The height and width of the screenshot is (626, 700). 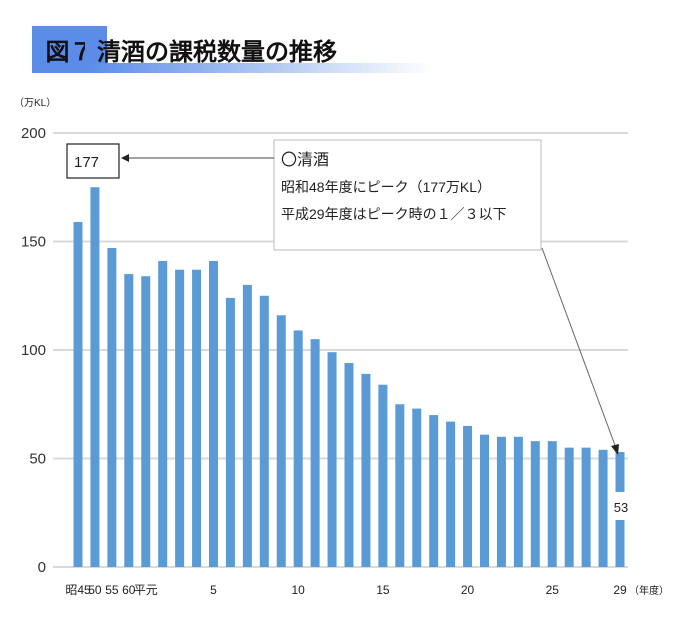 I want to click on y-tick-label: 0, so click(x=42, y=567).